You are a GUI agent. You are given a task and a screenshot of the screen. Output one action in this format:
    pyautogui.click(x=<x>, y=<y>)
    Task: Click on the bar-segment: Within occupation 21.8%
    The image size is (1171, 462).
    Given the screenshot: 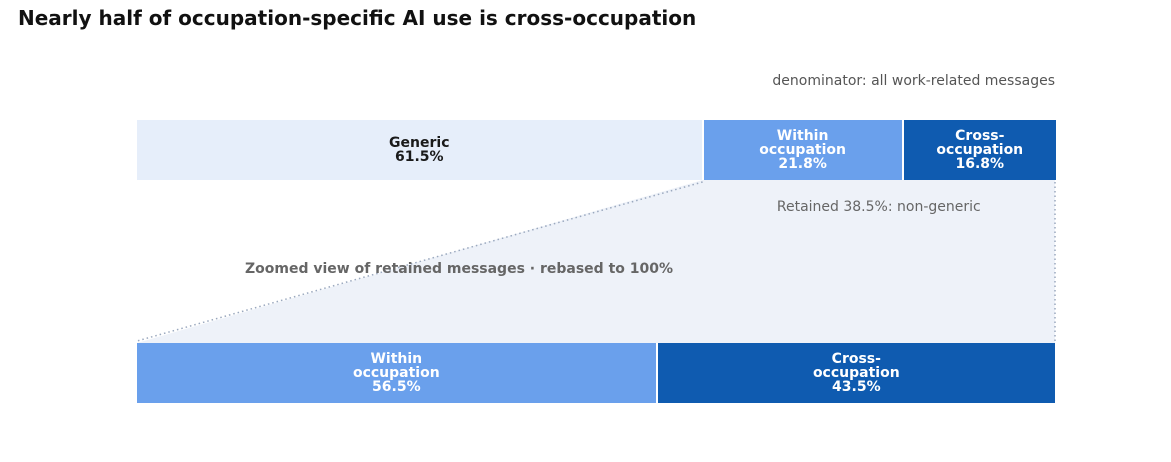 What is the action you would take?
    pyautogui.click(x=801, y=150)
    